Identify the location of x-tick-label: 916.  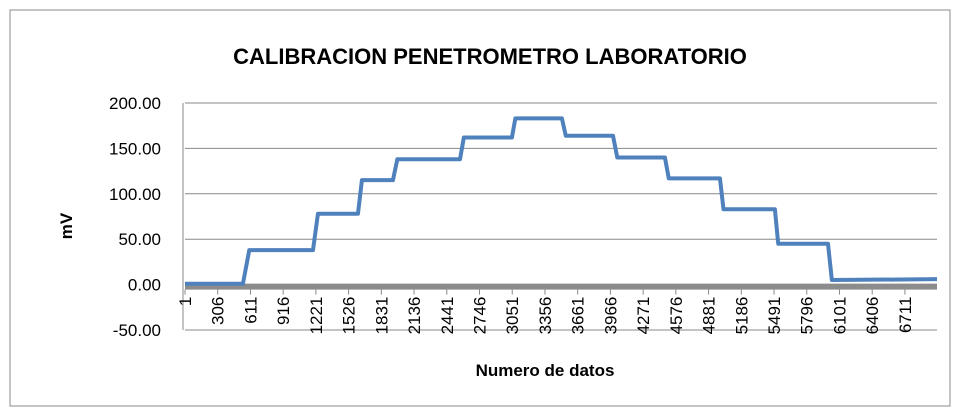
(283, 311).